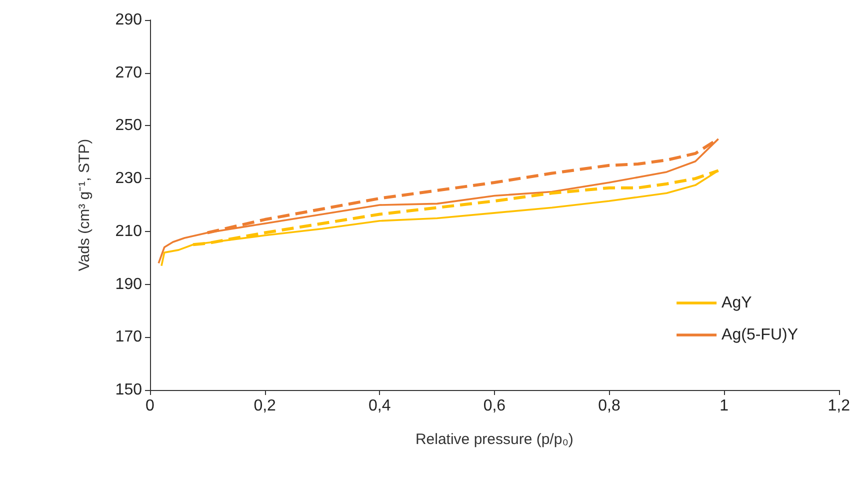 This screenshot has height=484, width=861. Describe the element at coordinates (150, 406) in the screenshot. I see `x-tick-label: 0` at that location.